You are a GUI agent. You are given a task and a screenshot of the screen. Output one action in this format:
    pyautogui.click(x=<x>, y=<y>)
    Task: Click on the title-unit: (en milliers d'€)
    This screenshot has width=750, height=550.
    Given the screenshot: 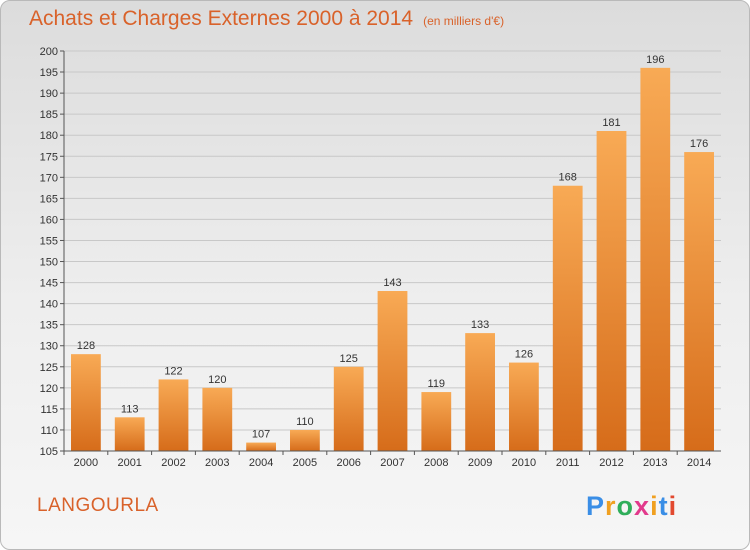 What is the action you would take?
    pyautogui.click(x=464, y=21)
    